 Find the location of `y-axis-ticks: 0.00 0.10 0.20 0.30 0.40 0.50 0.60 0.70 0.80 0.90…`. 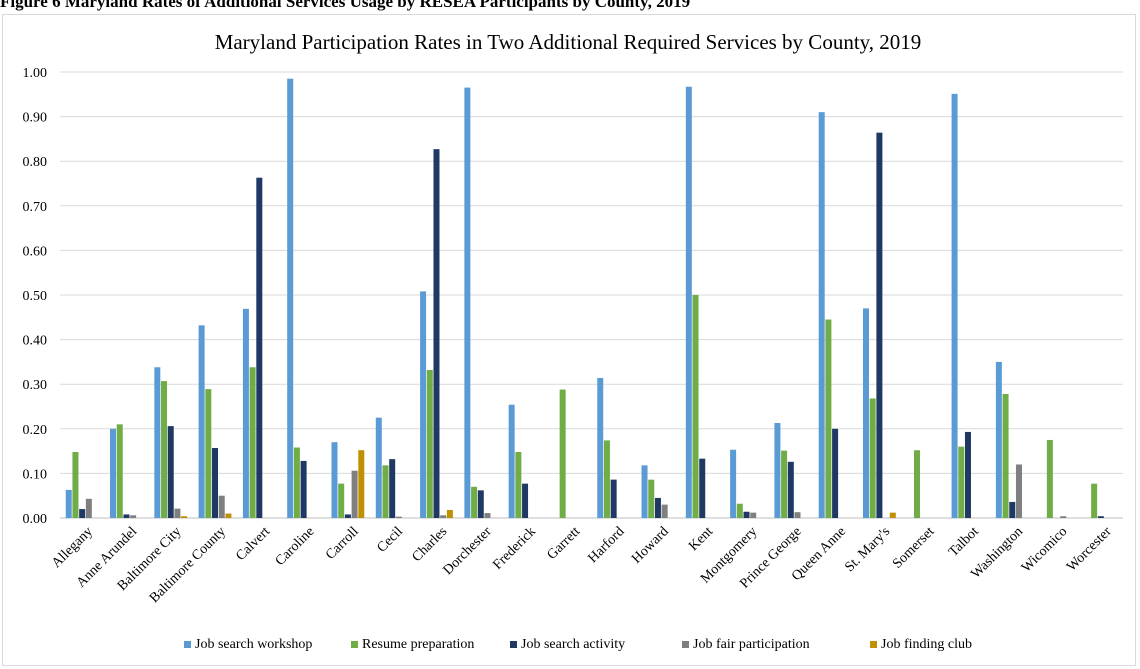

y-axis-ticks: 0.00 0.10 0.20 0.30 0.40 0.50 0.60 0.70 0.80 0.90… is located at coordinates (35, 296).